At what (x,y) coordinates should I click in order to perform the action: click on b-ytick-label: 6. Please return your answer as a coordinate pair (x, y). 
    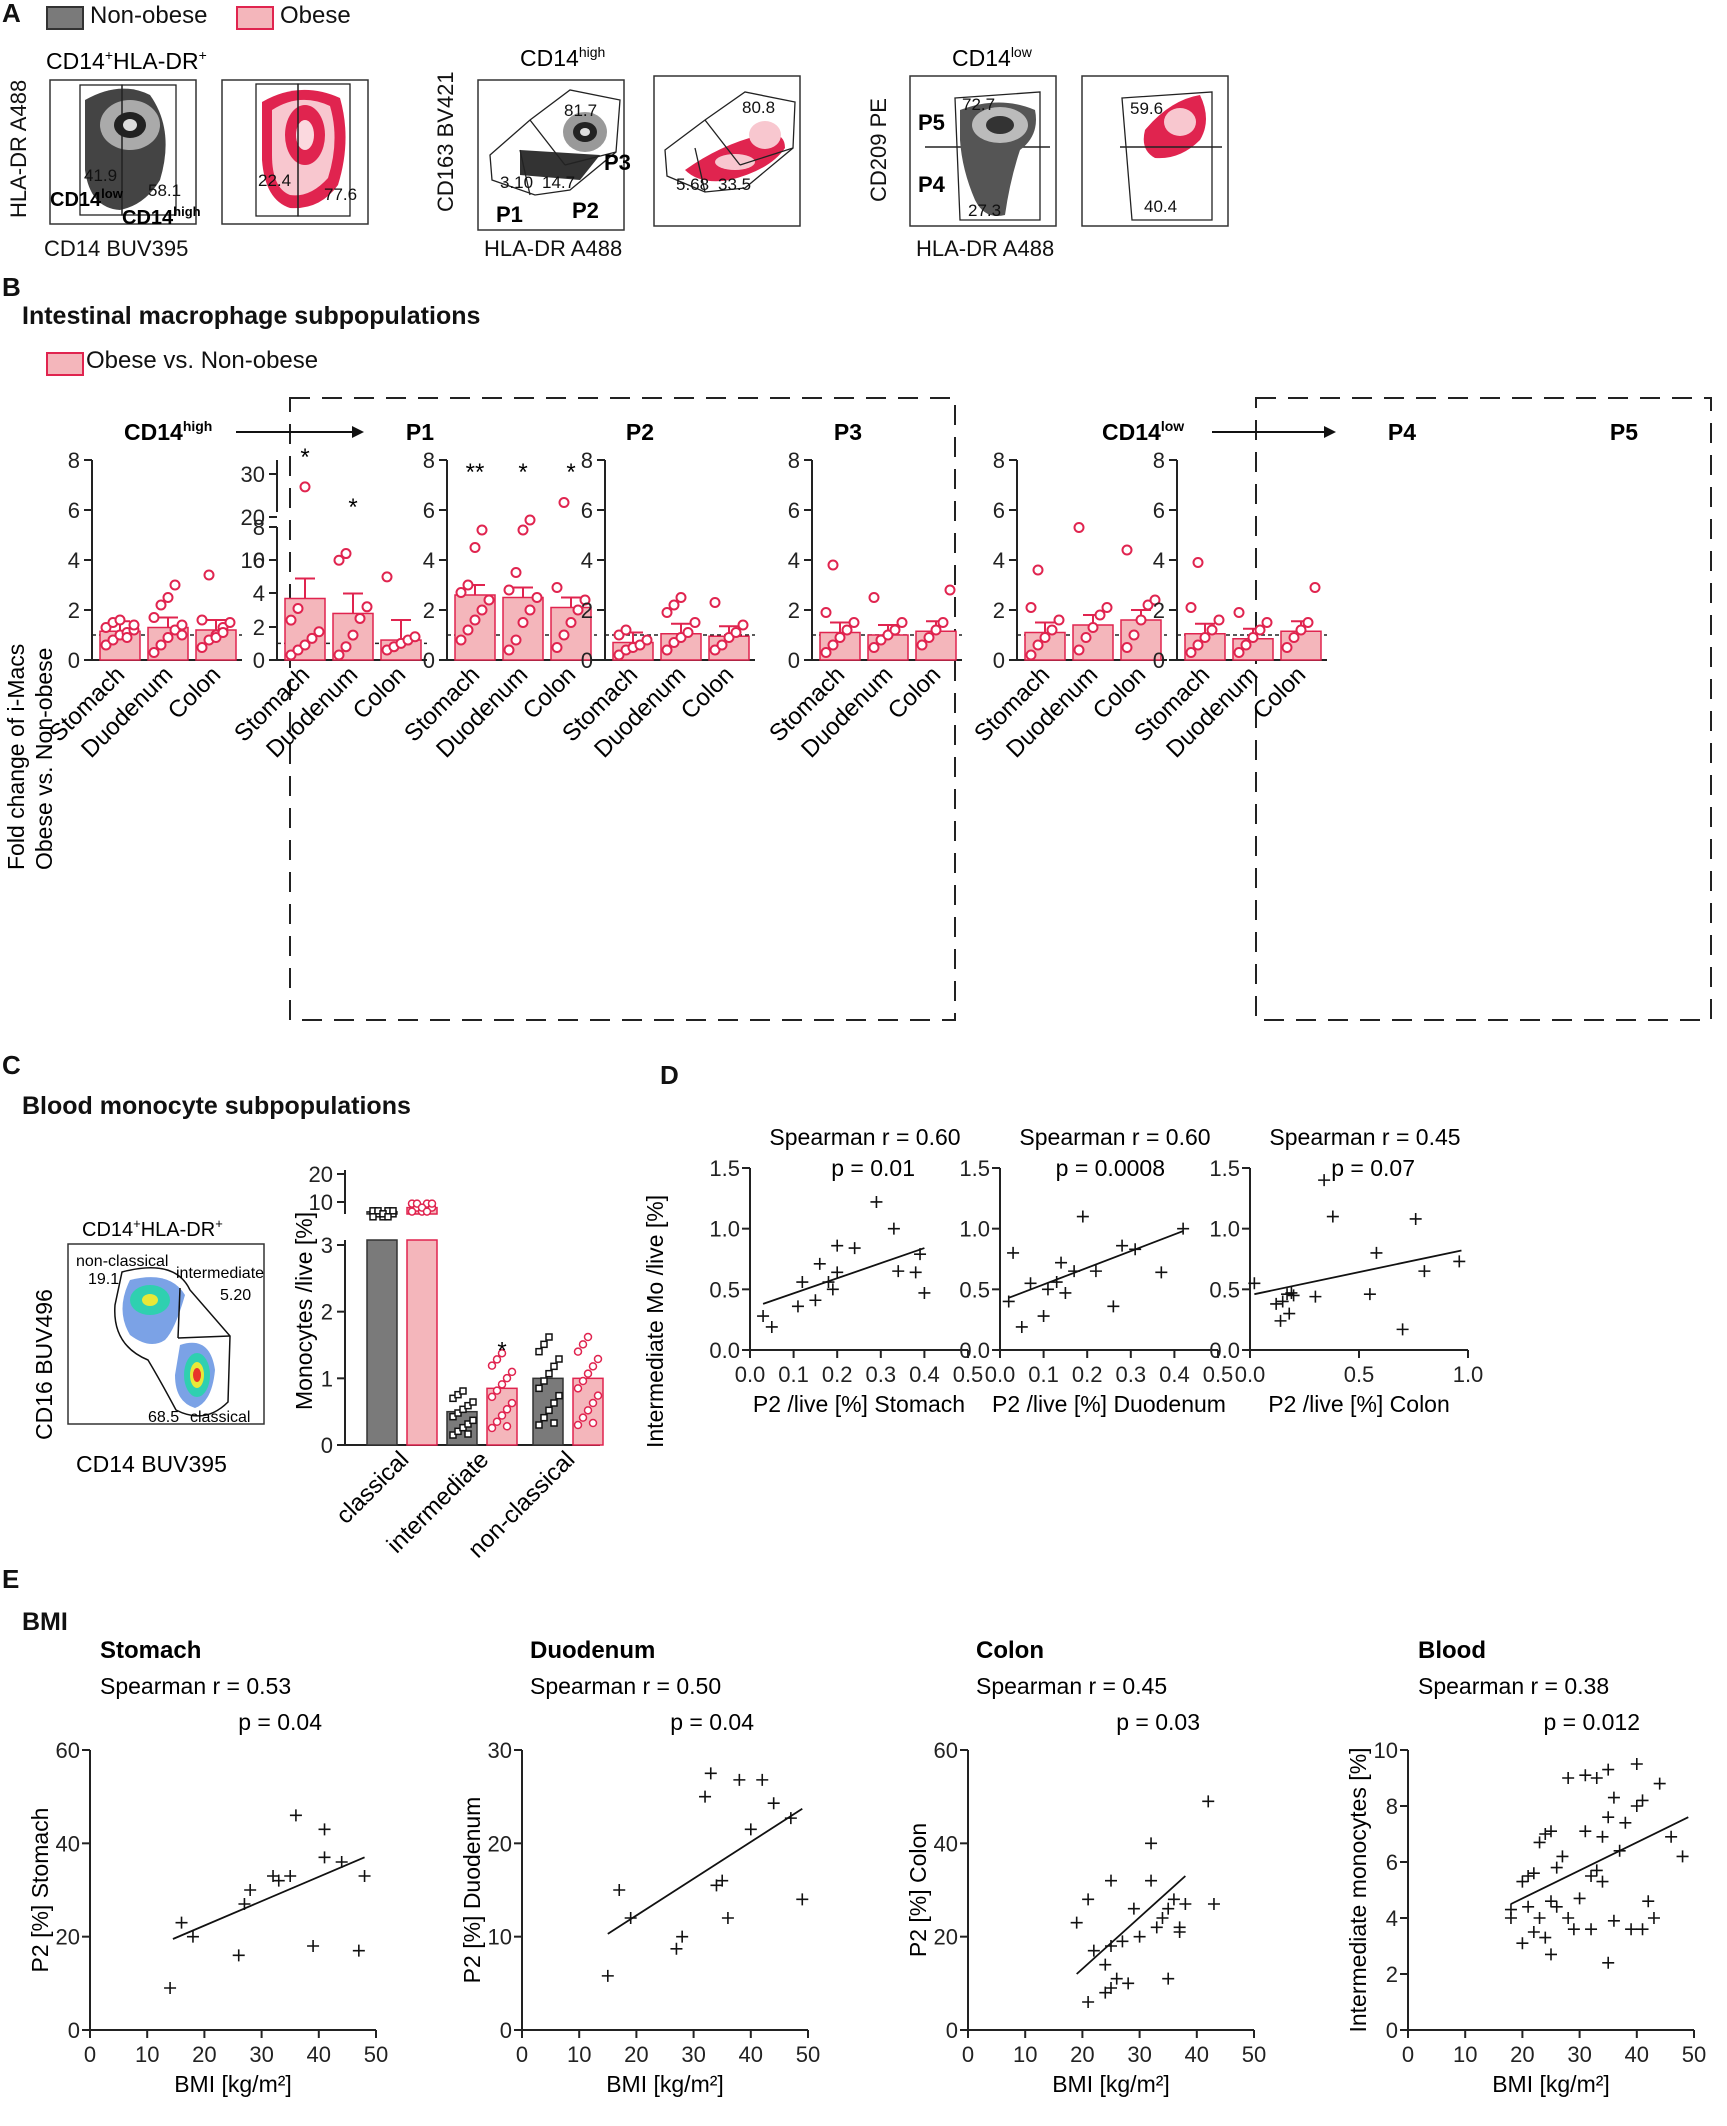
    Looking at the image, I should click on (999, 510).